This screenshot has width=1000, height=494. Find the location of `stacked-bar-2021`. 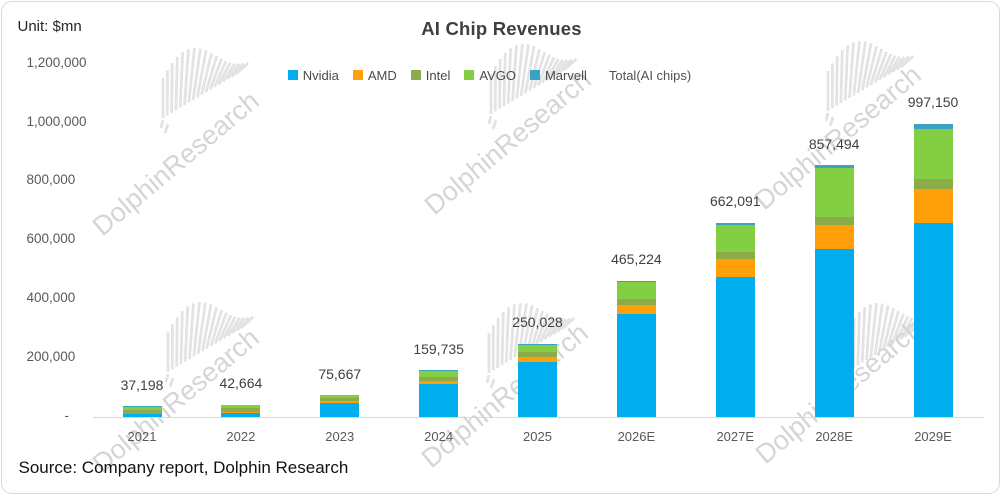

stacked-bar-2021 is located at coordinates (142, 412).